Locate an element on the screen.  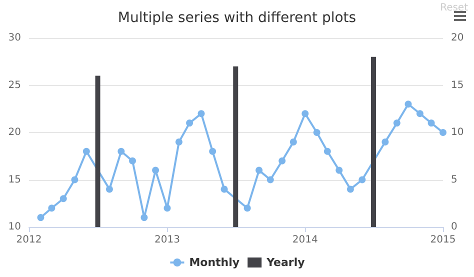
y2-tick-label: 10 is located at coordinates (457, 132).